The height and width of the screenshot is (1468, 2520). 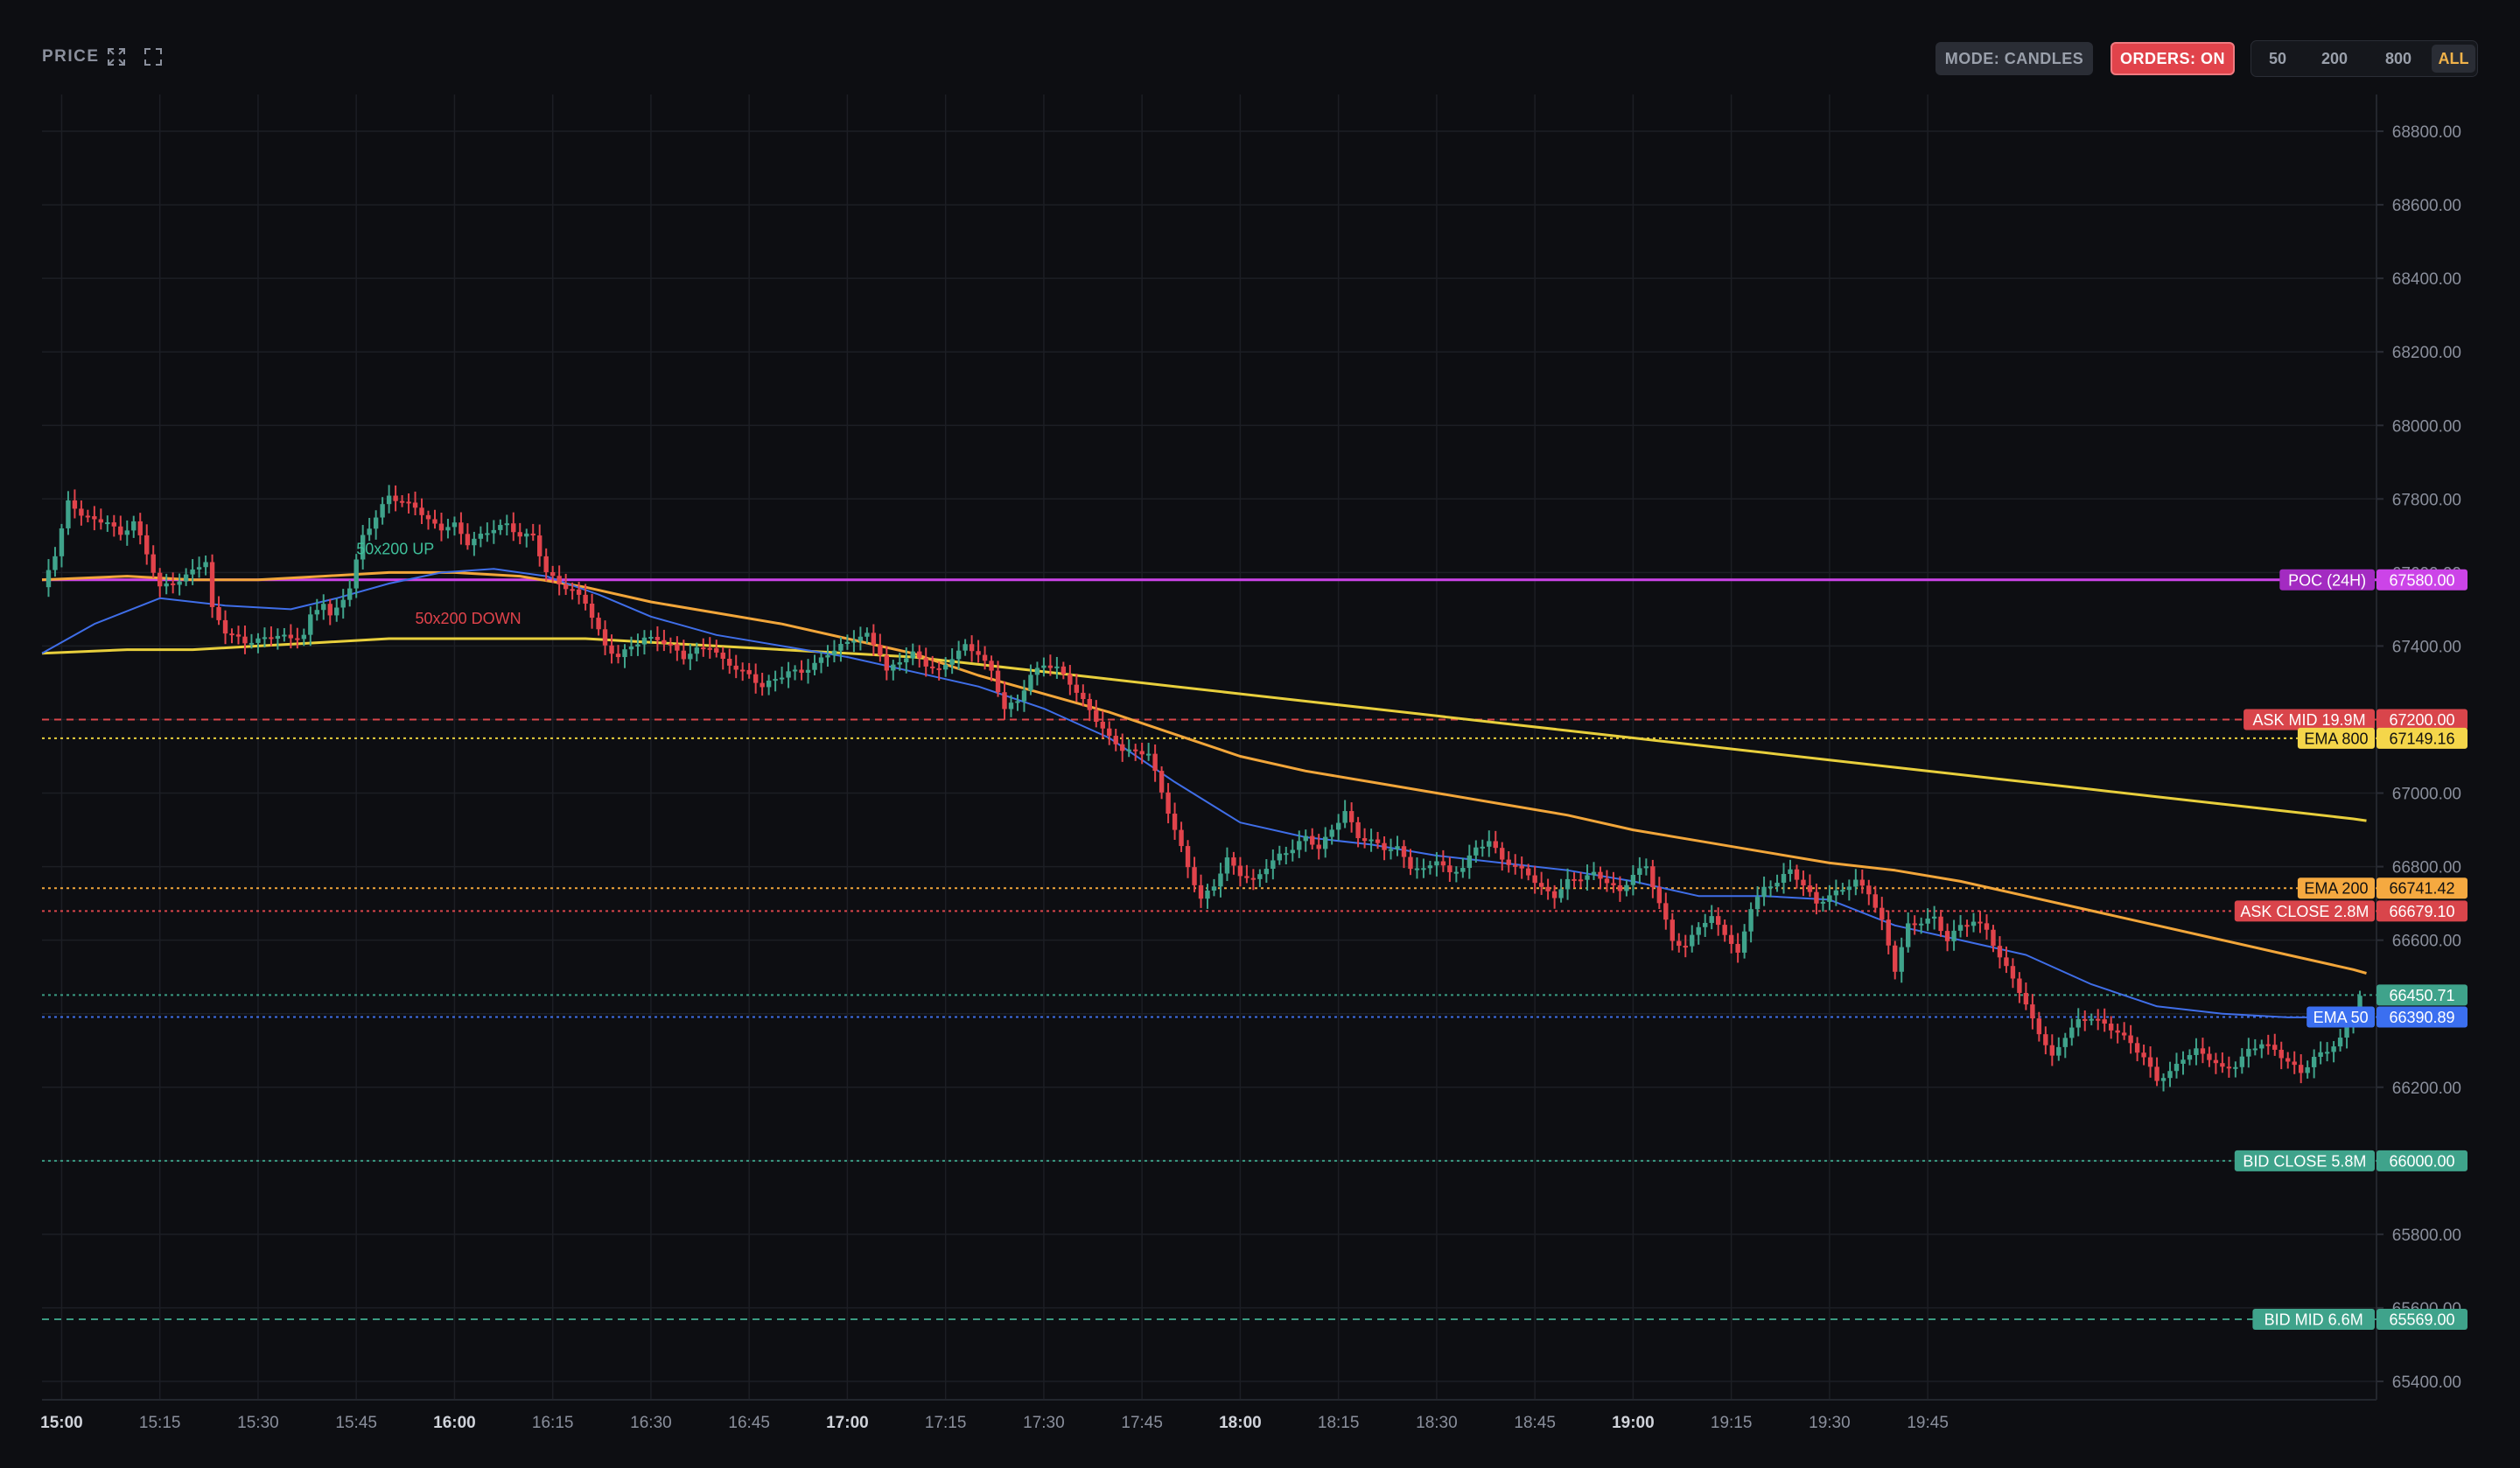 I want to click on fullscreen-icon, so click(x=153, y=56).